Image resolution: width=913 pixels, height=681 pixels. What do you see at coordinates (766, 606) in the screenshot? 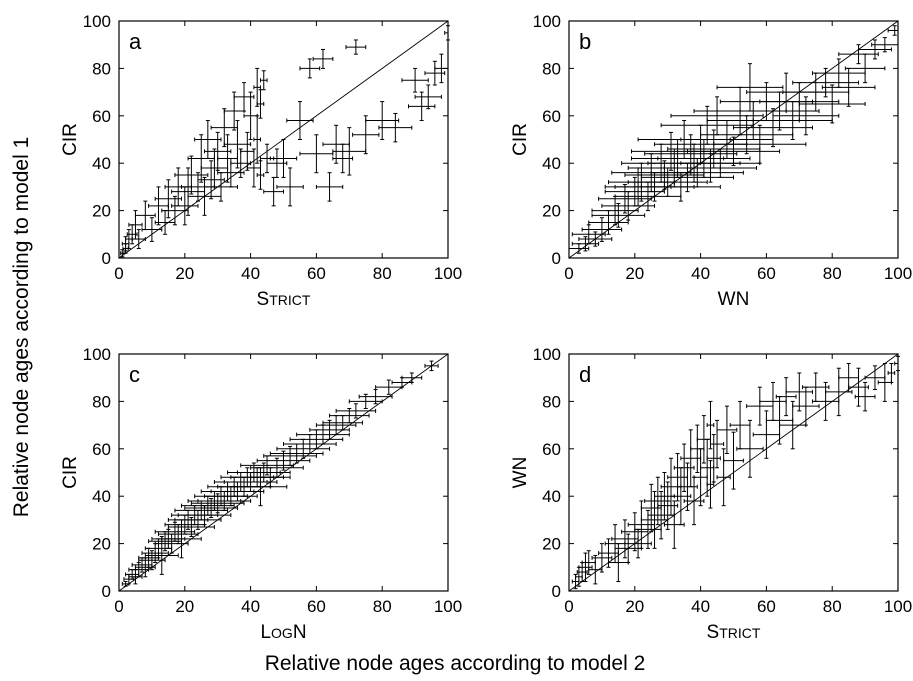
I see `x-tick-label: 60` at bounding box center [766, 606].